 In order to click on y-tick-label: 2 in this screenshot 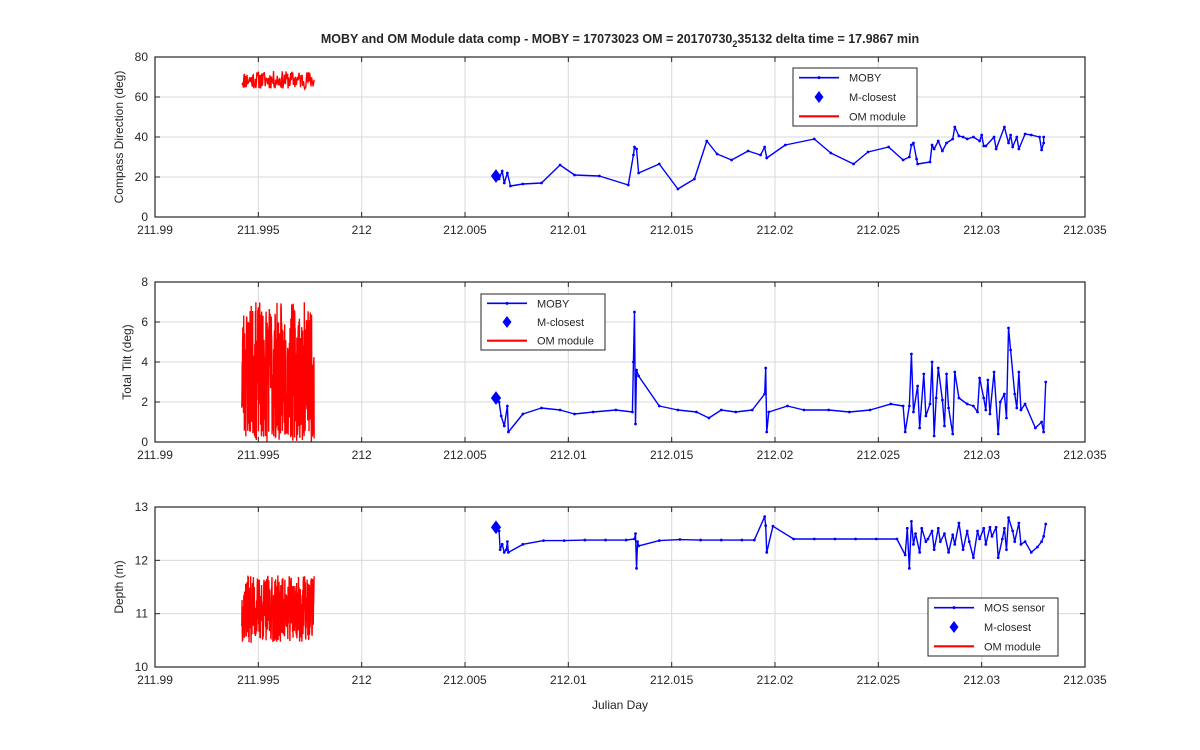, I will do `click(144, 402)`.